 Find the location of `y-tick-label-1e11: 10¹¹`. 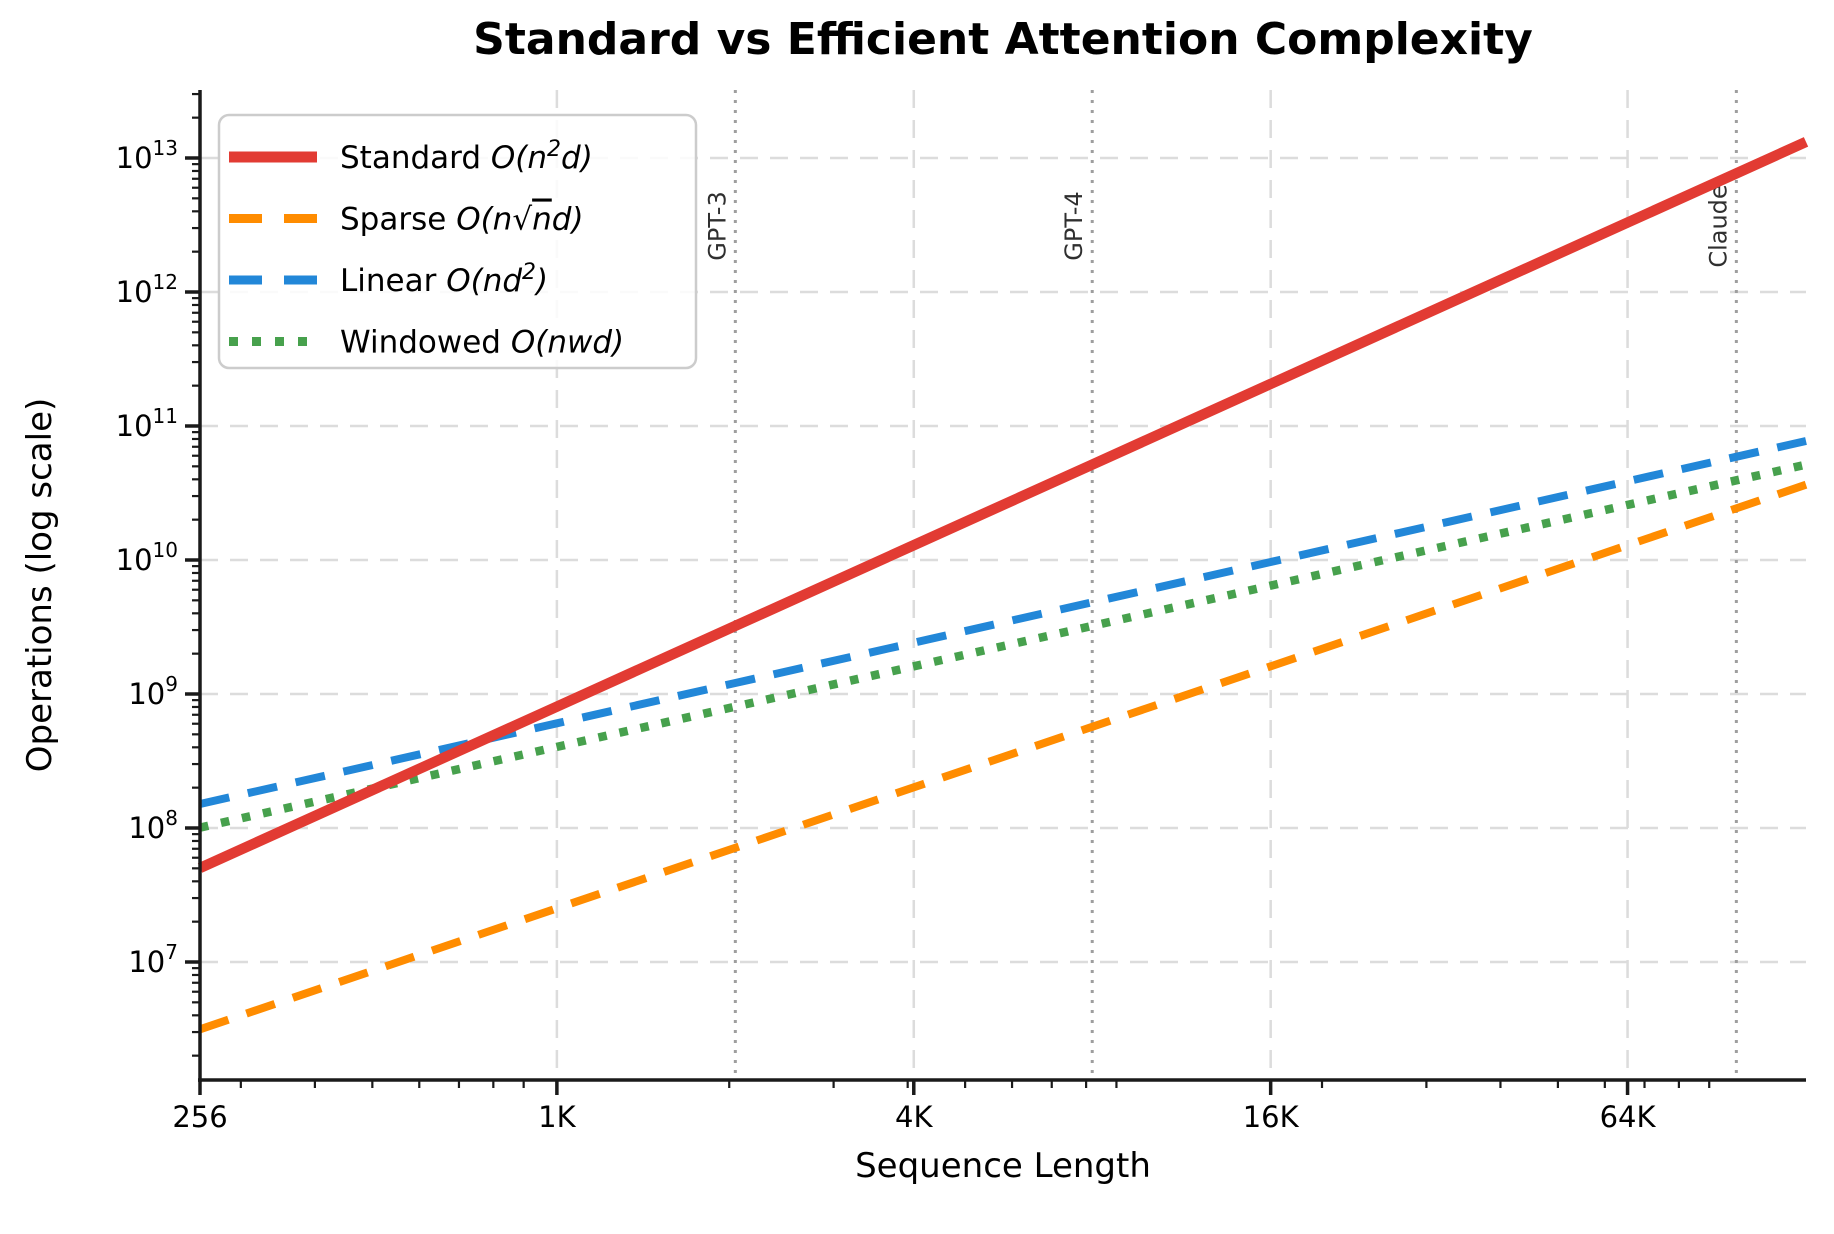

y-tick-label-1e11: 10¹¹ is located at coordinates (147, 423).